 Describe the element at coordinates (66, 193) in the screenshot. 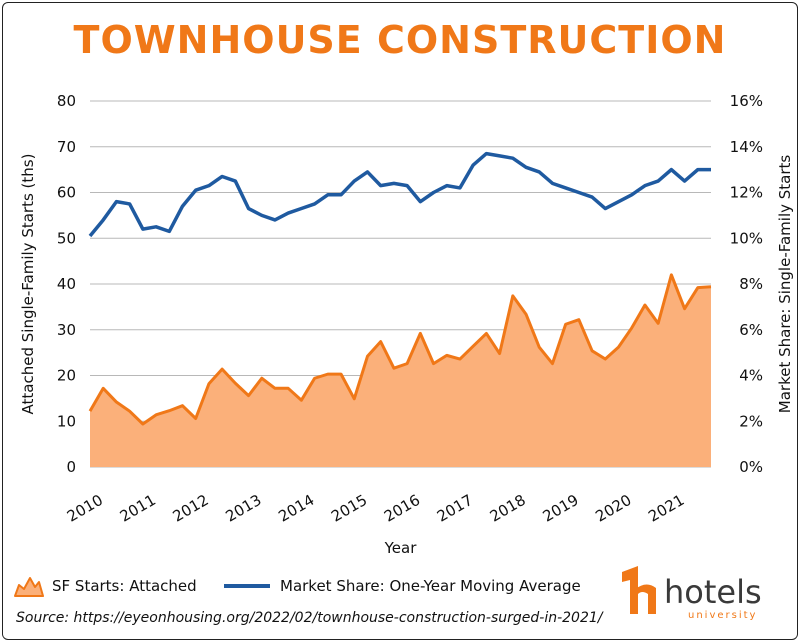

I see `y-left-tick-label: 60` at that location.